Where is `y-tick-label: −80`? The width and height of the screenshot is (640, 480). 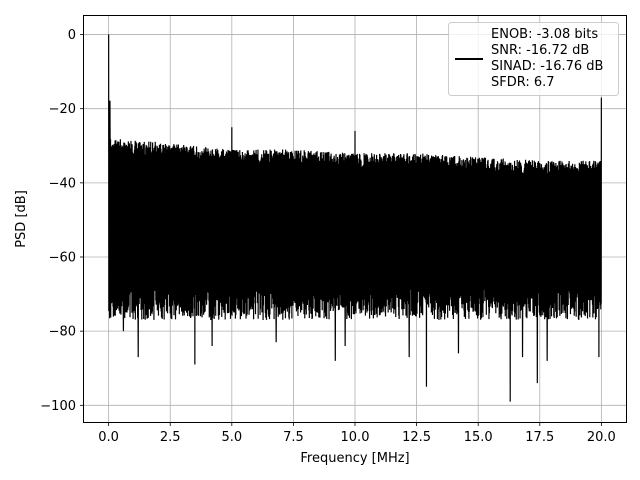 y-tick-label: −80 is located at coordinates (62, 332).